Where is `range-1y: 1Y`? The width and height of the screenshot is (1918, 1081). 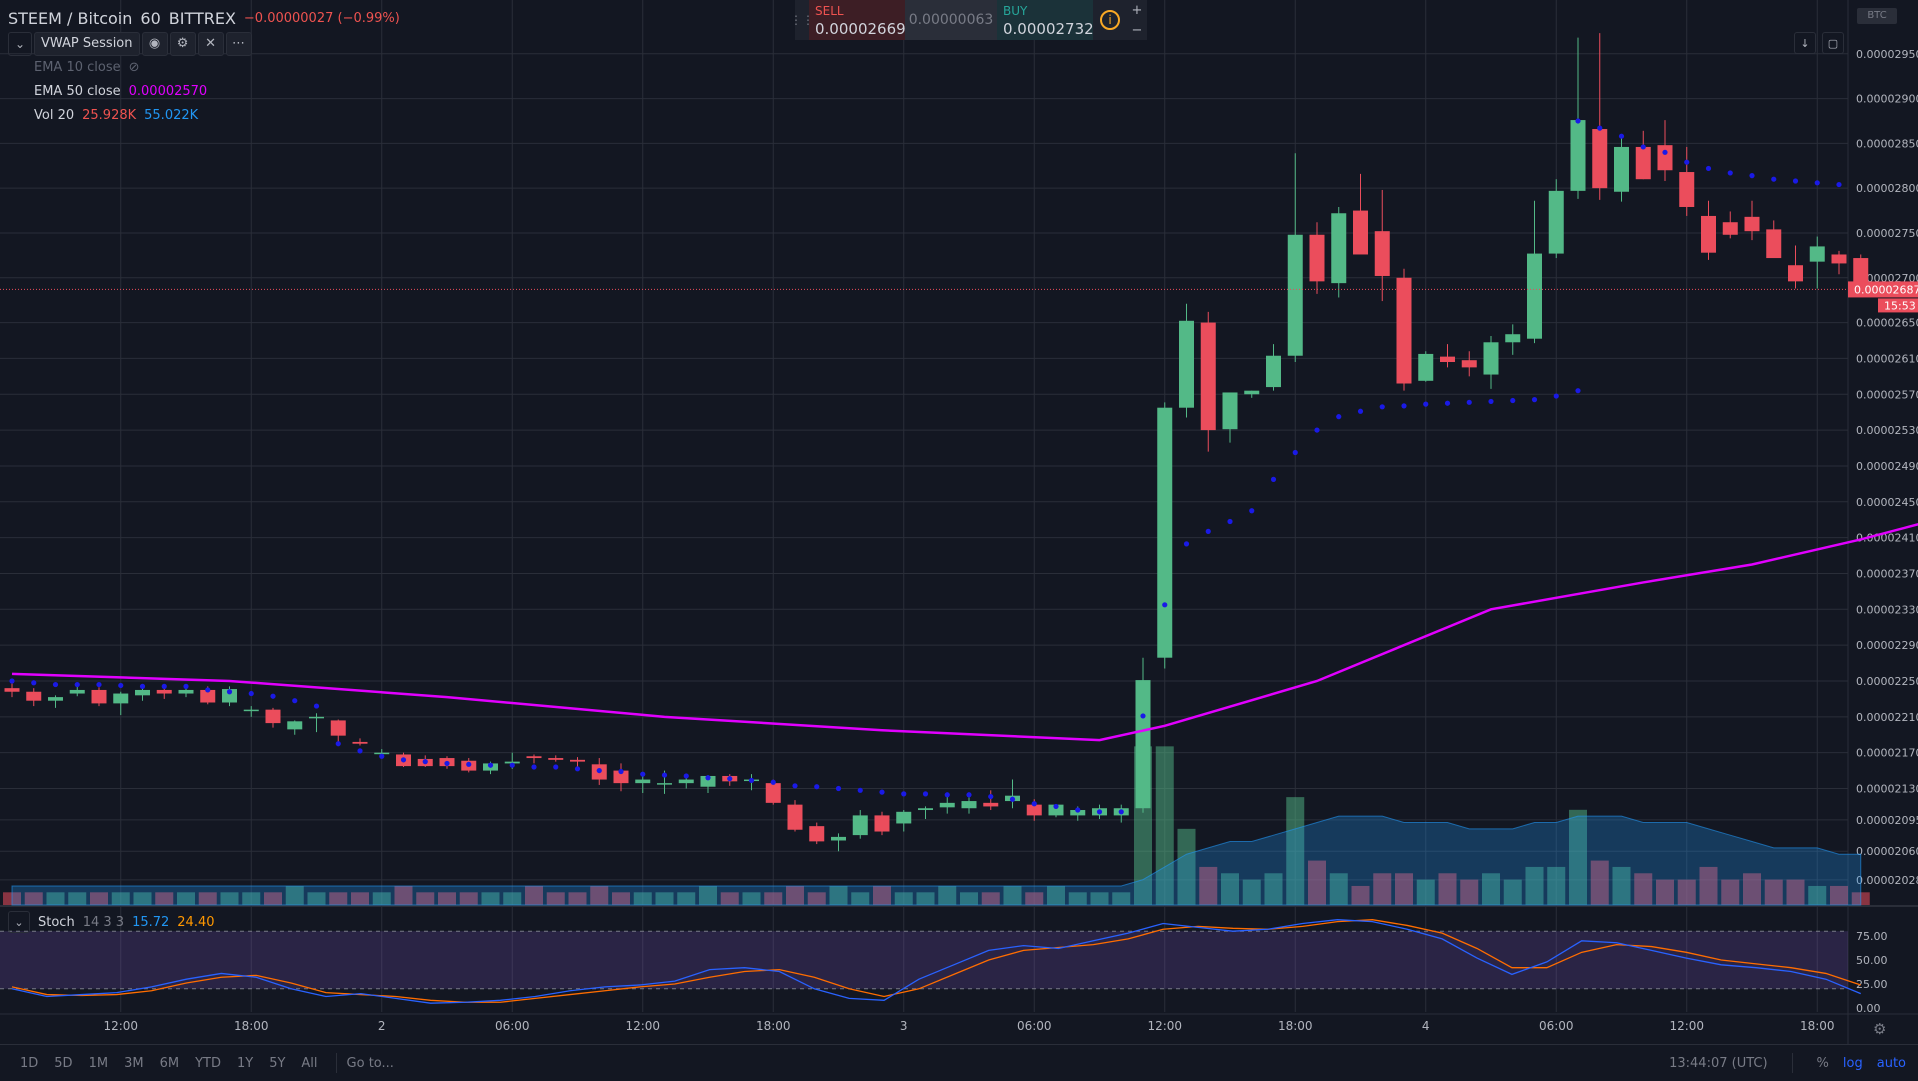
range-1y: 1Y is located at coordinates (245, 1063).